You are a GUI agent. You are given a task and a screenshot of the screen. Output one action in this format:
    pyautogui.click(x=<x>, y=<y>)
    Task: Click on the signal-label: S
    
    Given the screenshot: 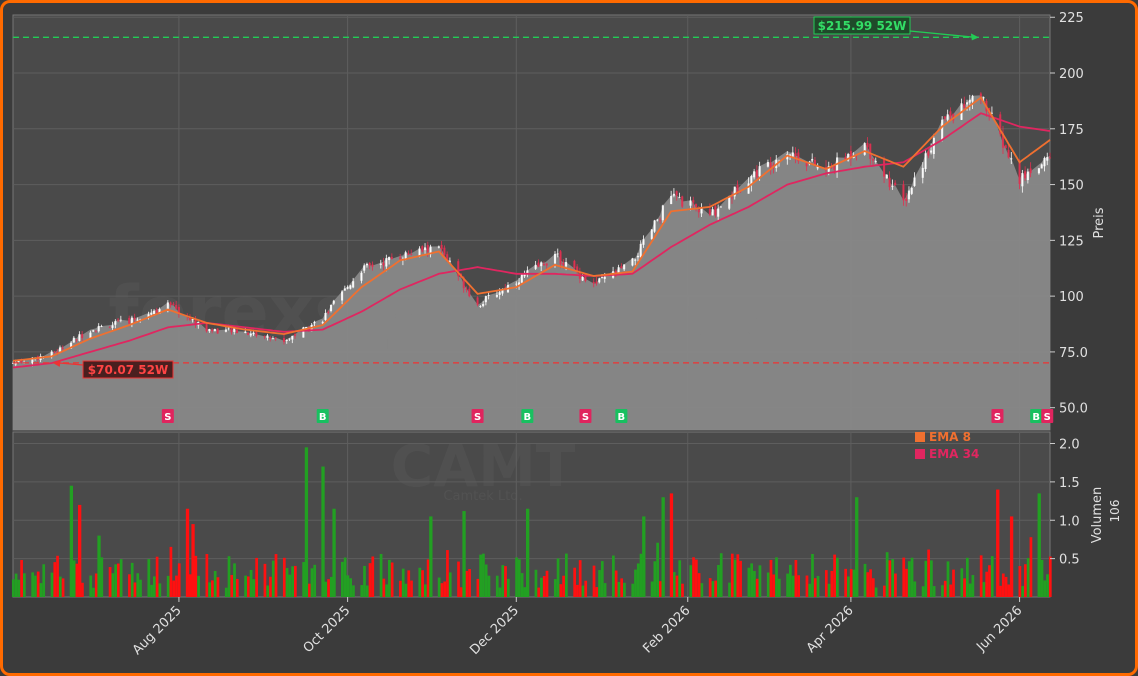 What is the action you would take?
    pyautogui.click(x=997, y=417)
    